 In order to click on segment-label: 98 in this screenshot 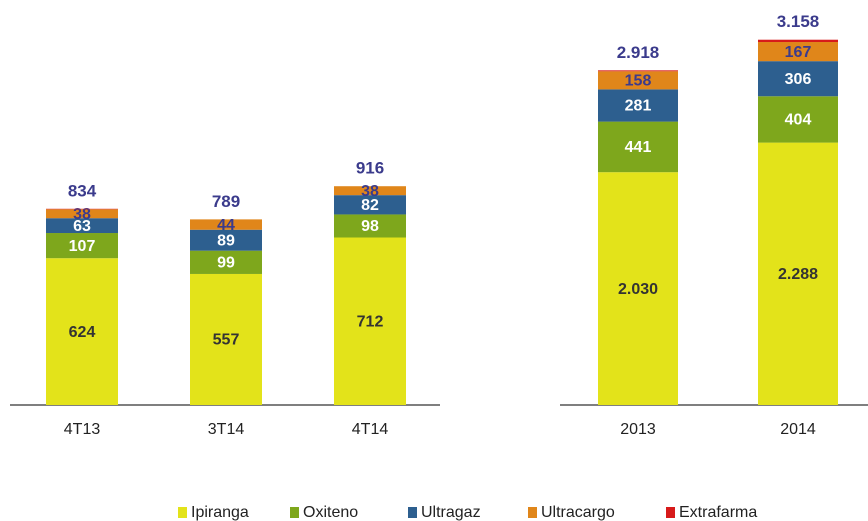, I will do `click(370, 226)`.